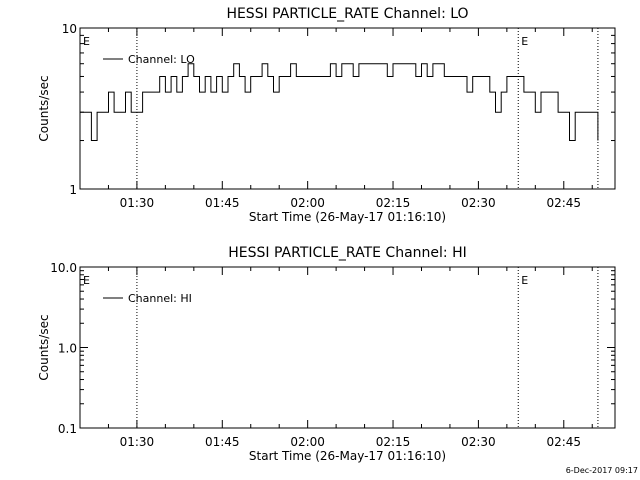 This screenshot has width=640, height=480. Describe the element at coordinates (73, 190) in the screenshot. I see `y-tick-label: 1` at that location.